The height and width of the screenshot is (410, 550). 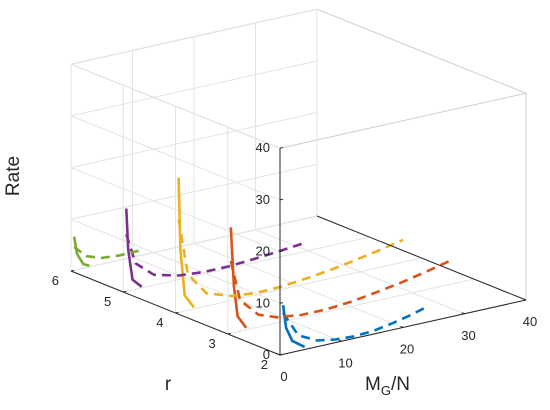 I want to click on z-tick-label: 20, so click(x=263, y=251).